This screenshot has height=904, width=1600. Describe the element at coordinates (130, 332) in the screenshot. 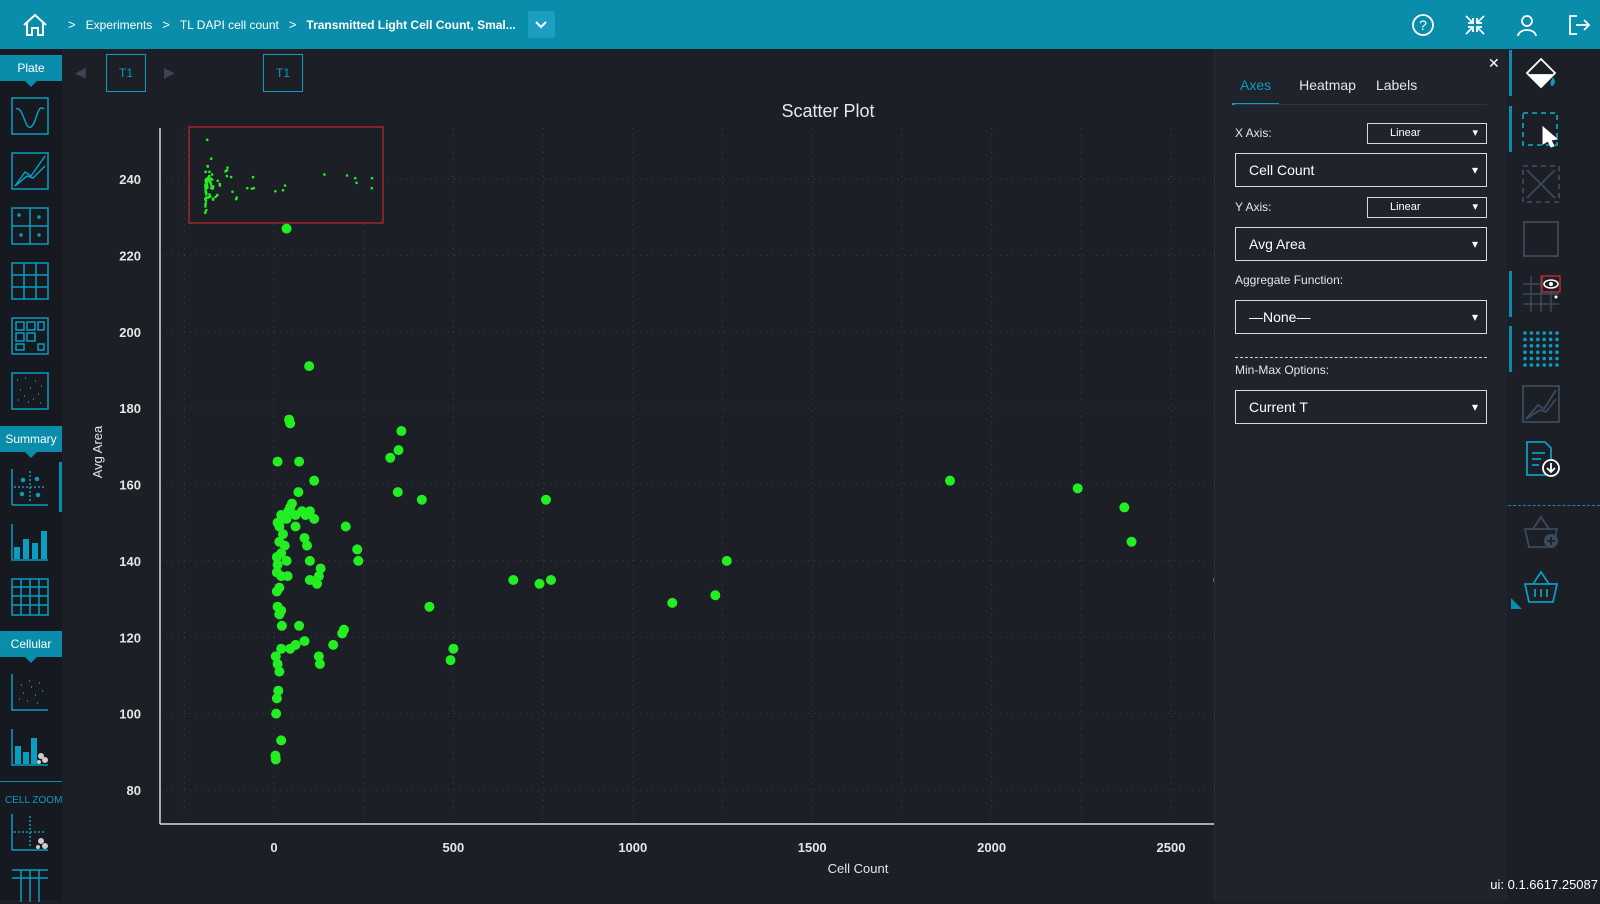

I see `y-tick-label: 200` at that location.